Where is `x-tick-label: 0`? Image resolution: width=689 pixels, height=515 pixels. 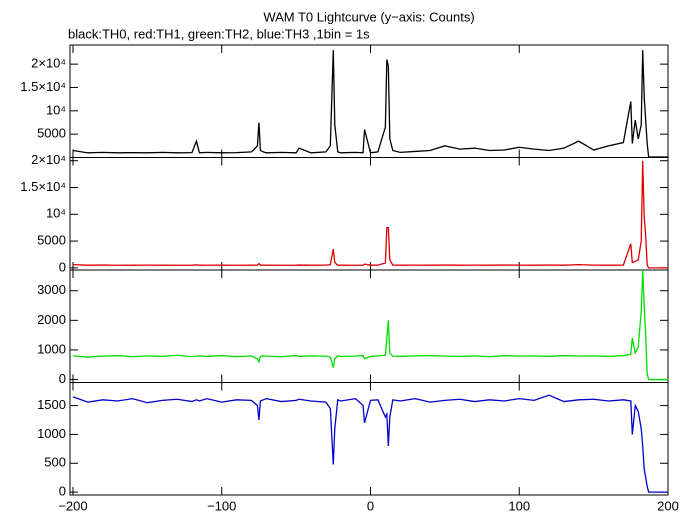
x-tick-label: 0 is located at coordinates (370, 505).